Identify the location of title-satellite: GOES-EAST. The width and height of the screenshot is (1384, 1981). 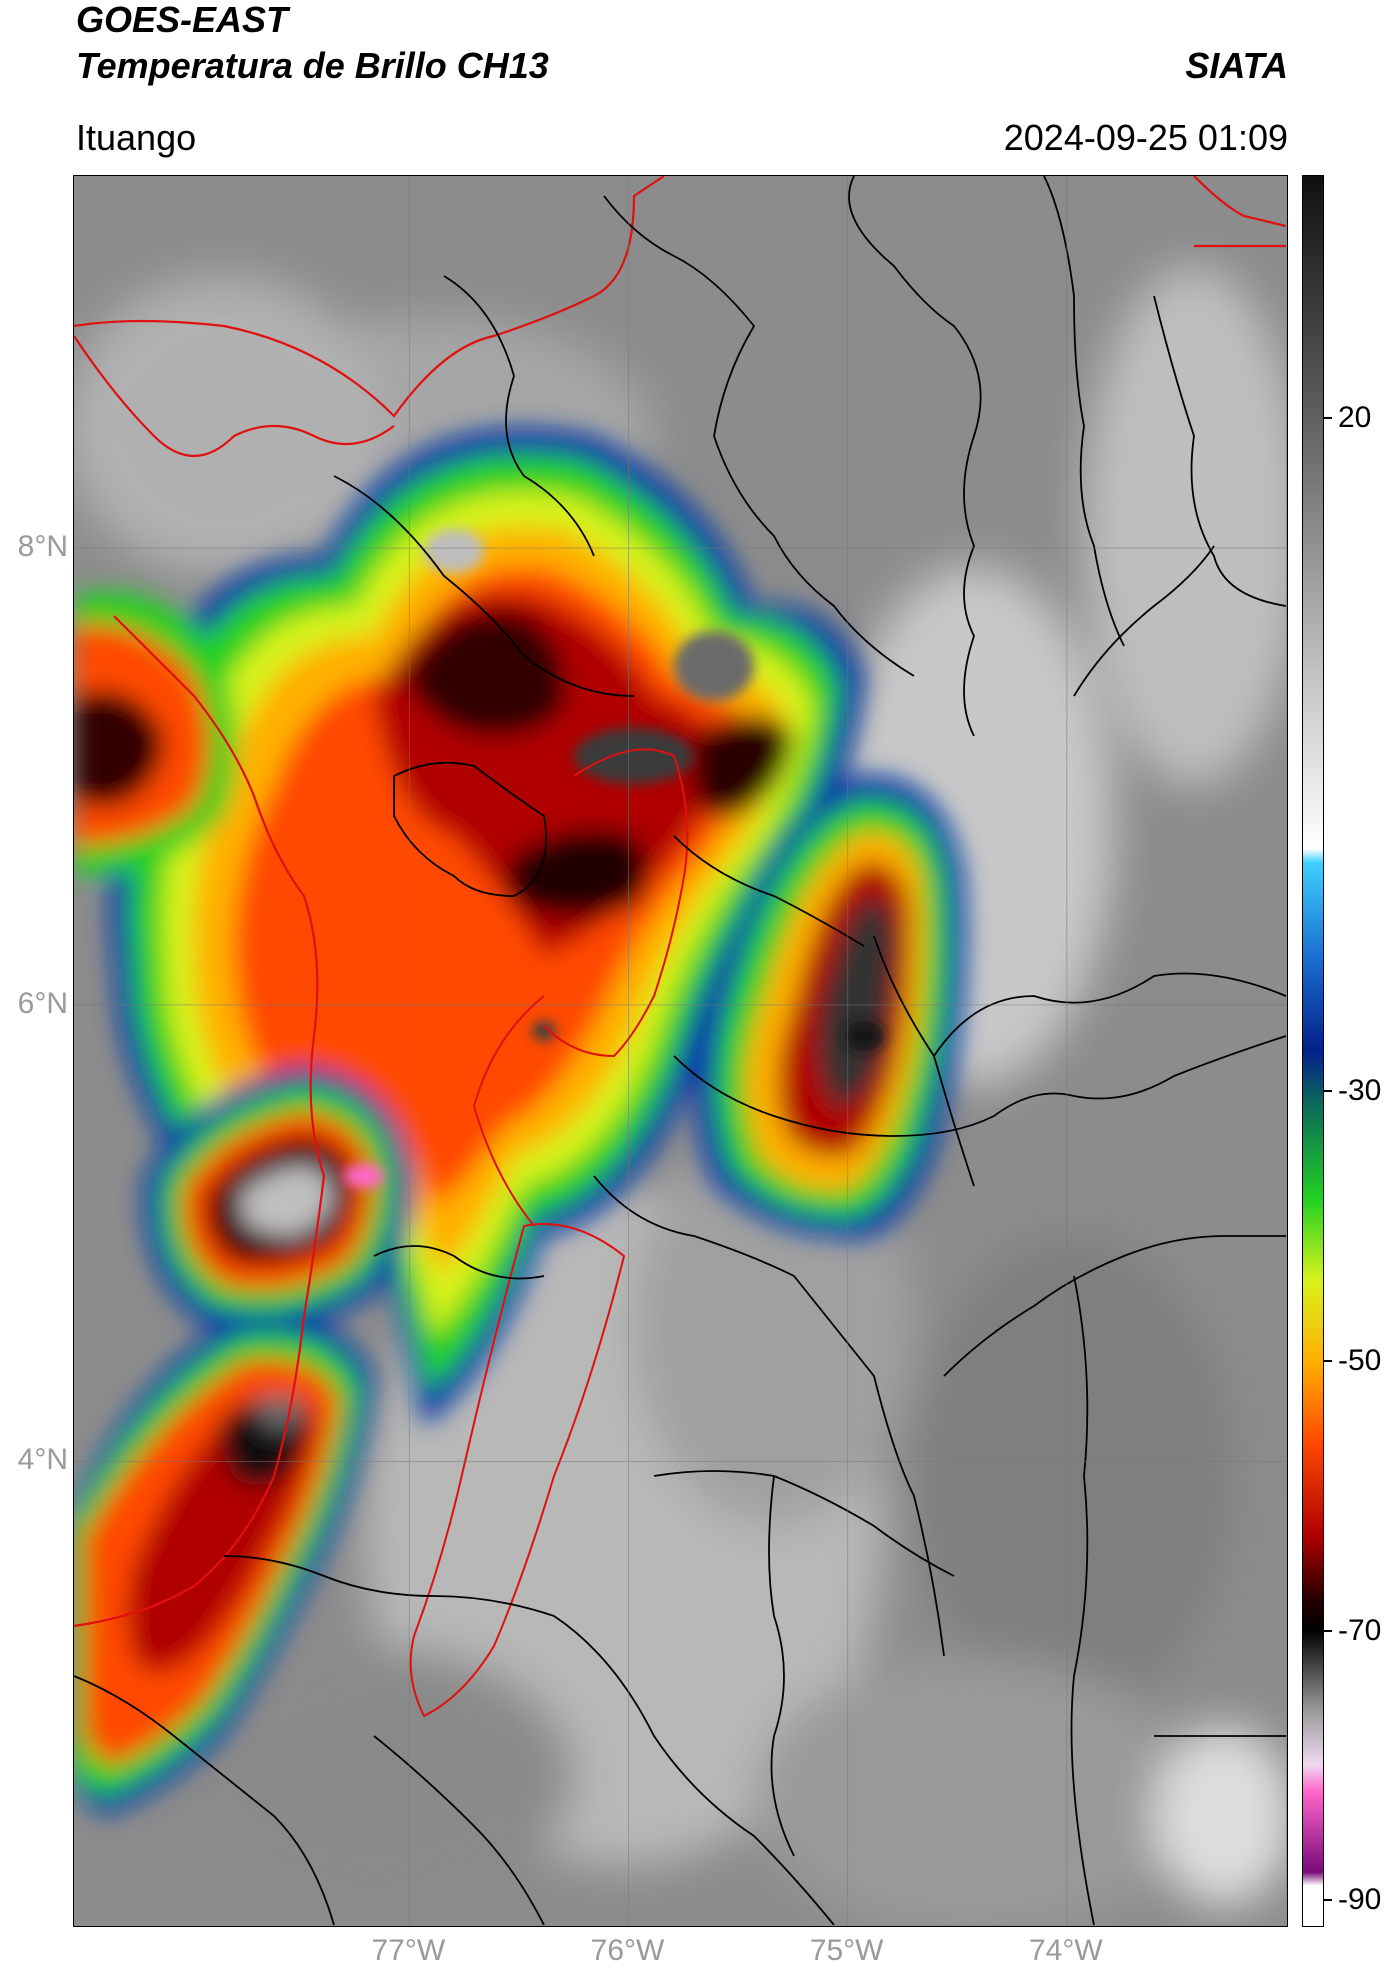
(182, 20).